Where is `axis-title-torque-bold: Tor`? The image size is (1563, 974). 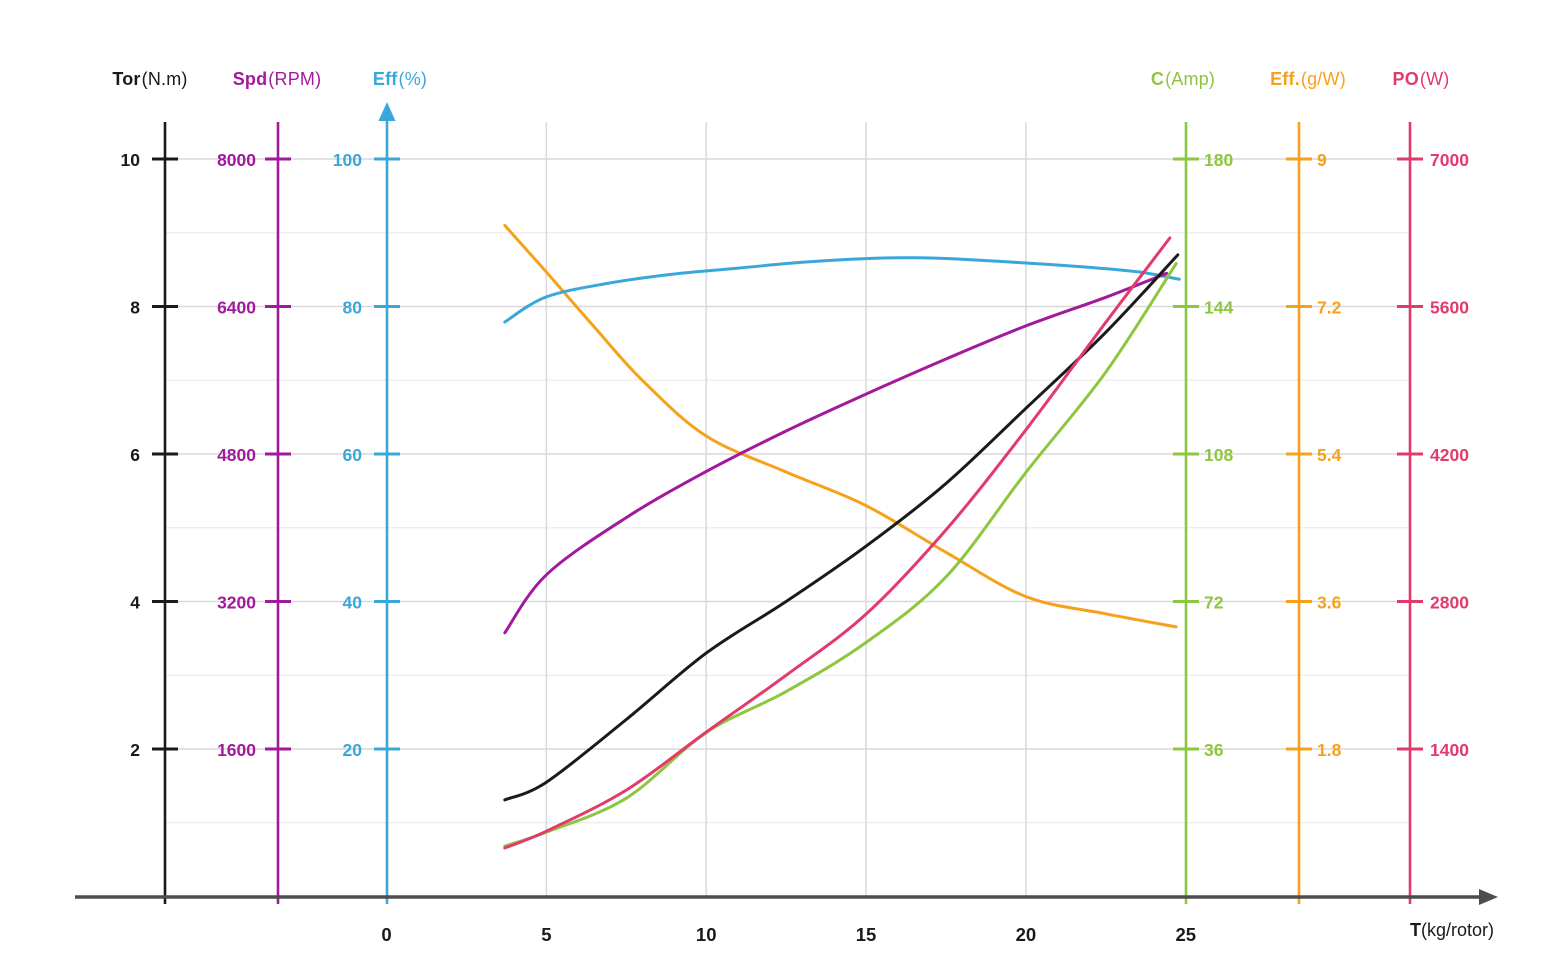
axis-title-torque-bold: Tor is located at coordinates (126, 79).